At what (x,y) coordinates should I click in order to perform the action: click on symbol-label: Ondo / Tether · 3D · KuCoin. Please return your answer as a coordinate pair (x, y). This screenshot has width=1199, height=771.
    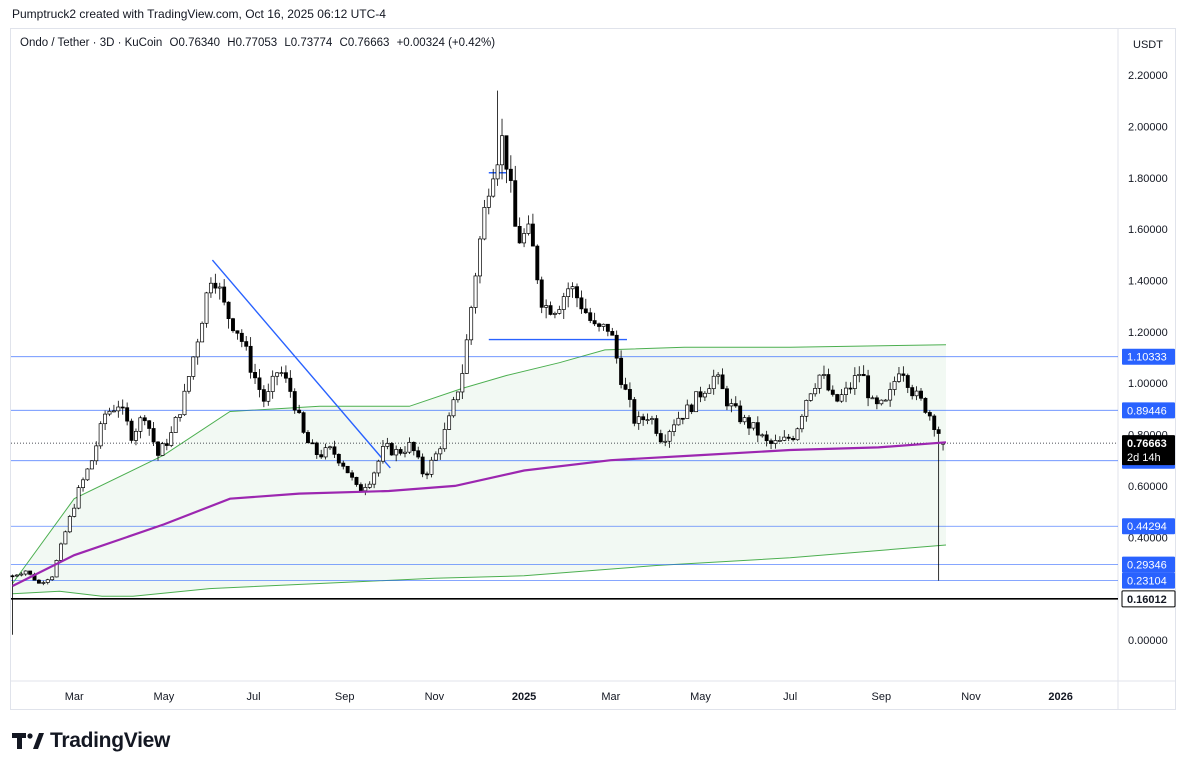
    Looking at the image, I should click on (91, 43).